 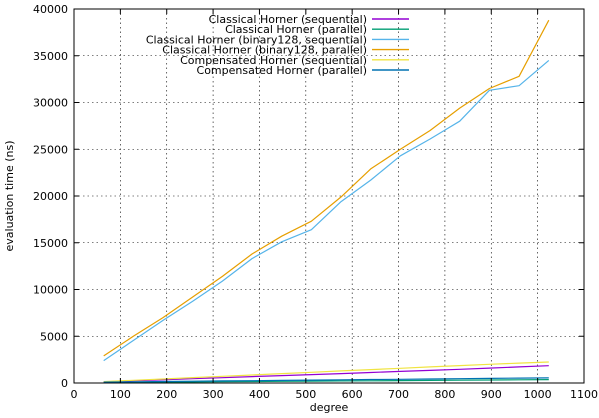 I want to click on legend-label-4: Classical Horner (binary128, parallel), so click(x=264, y=50).